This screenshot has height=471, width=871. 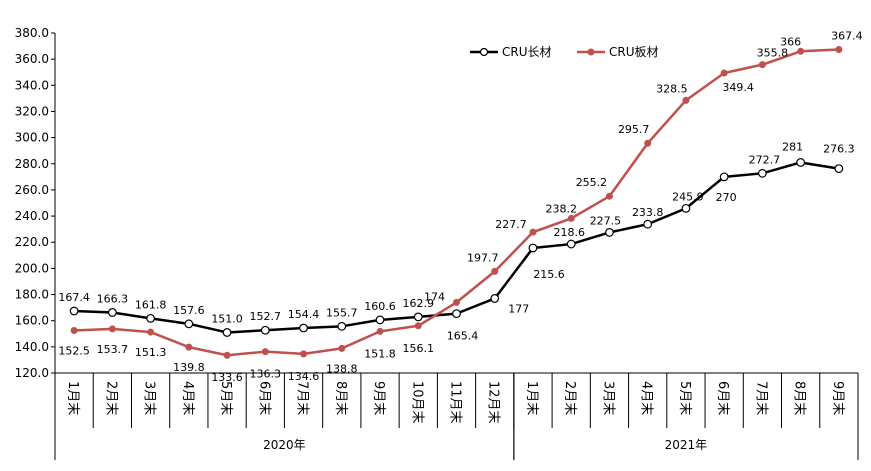 What do you see at coordinates (646, 398) in the screenshot?
I see `x-tick-label: 4月末` at bounding box center [646, 398].